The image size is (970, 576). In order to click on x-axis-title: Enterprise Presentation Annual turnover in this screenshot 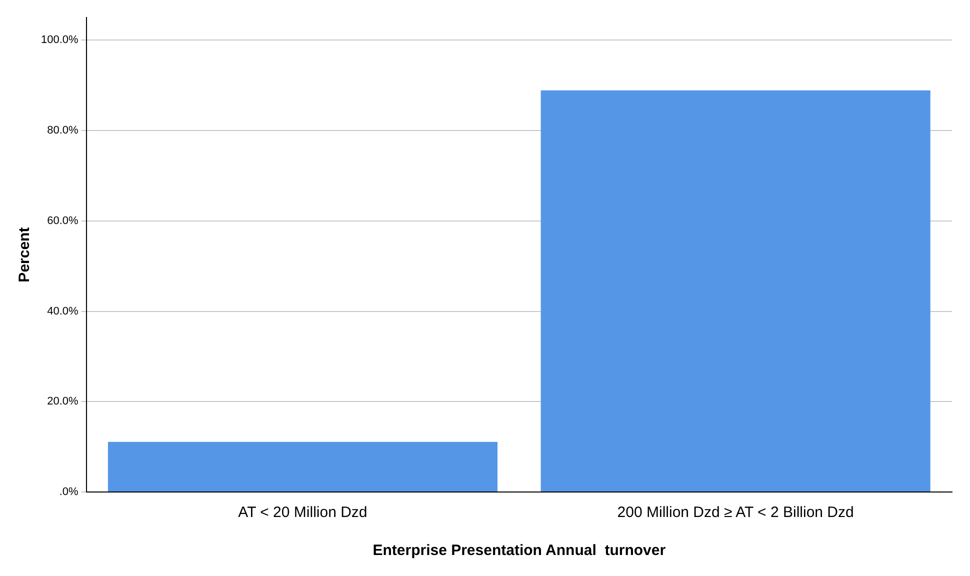, I will do `click(519, 551)`.